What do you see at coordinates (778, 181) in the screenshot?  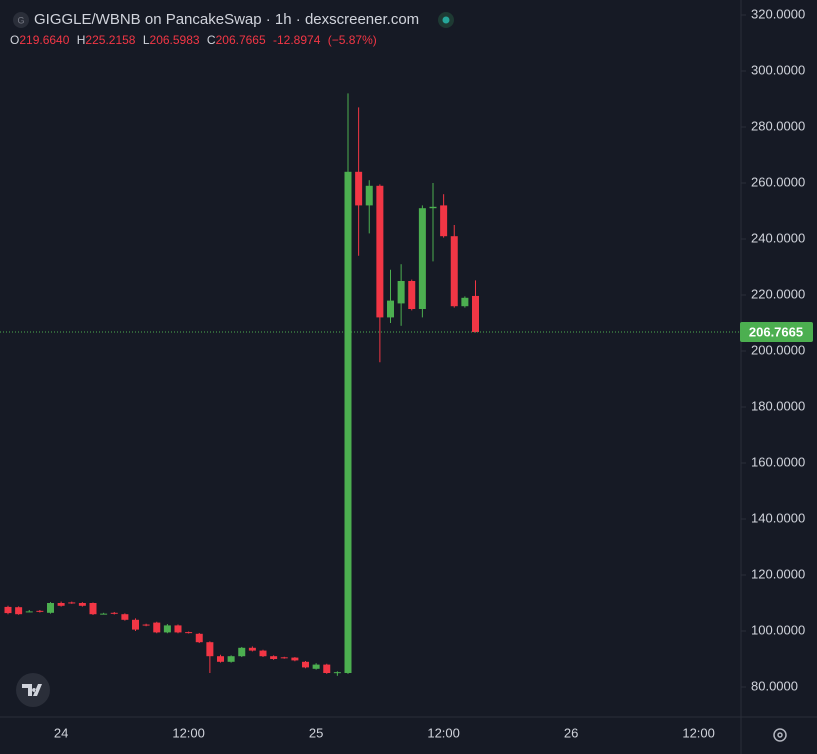 I see `y-tick-label: 260.0000` at bounding box center [778, 181].